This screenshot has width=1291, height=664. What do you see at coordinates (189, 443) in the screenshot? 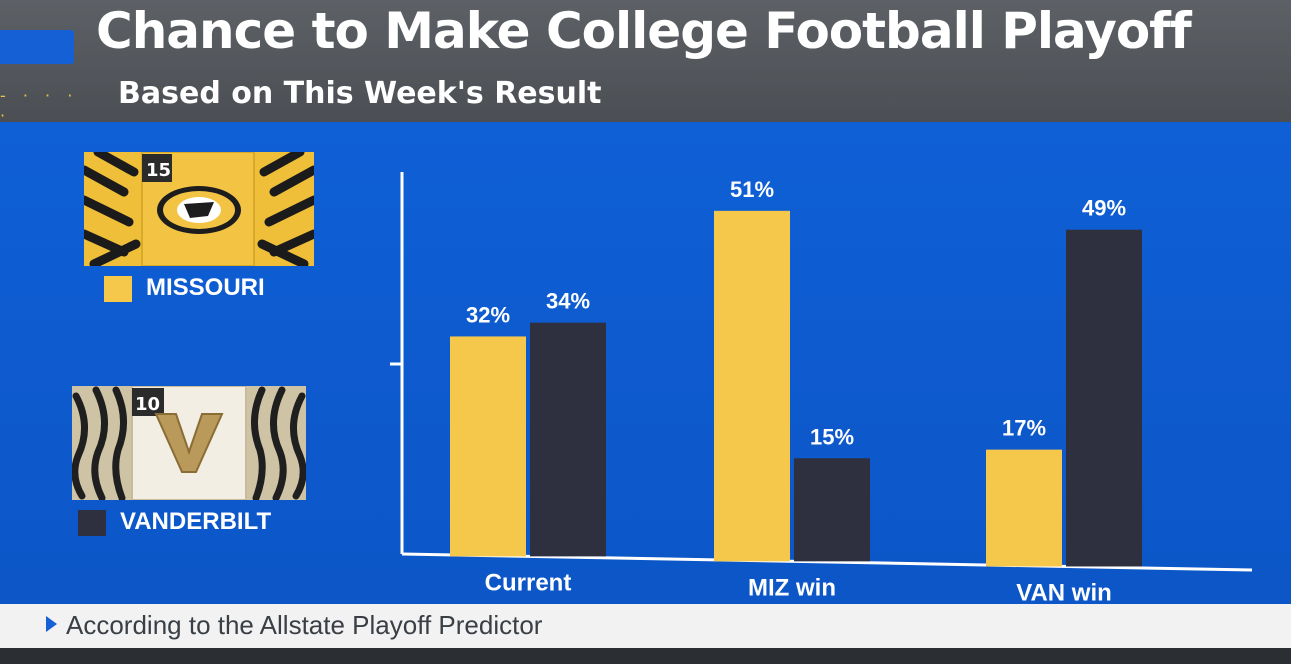
I see `vanderbilt-logo-icon: 10` at bounding box center [189, 443].